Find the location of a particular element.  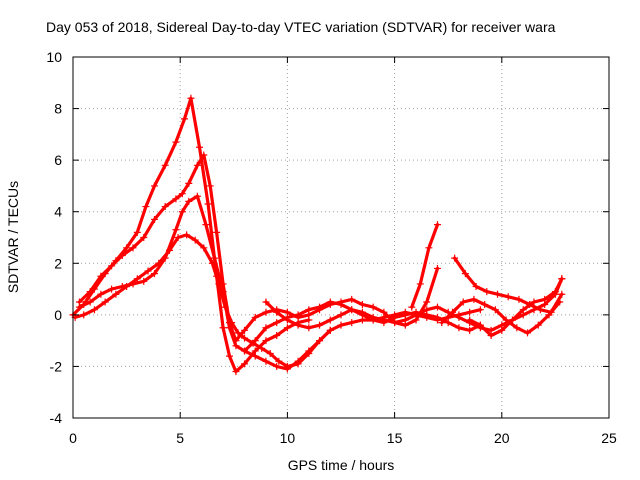

y-axis-label: SDTVAR / TECUs is located at coordinates (13, 237).